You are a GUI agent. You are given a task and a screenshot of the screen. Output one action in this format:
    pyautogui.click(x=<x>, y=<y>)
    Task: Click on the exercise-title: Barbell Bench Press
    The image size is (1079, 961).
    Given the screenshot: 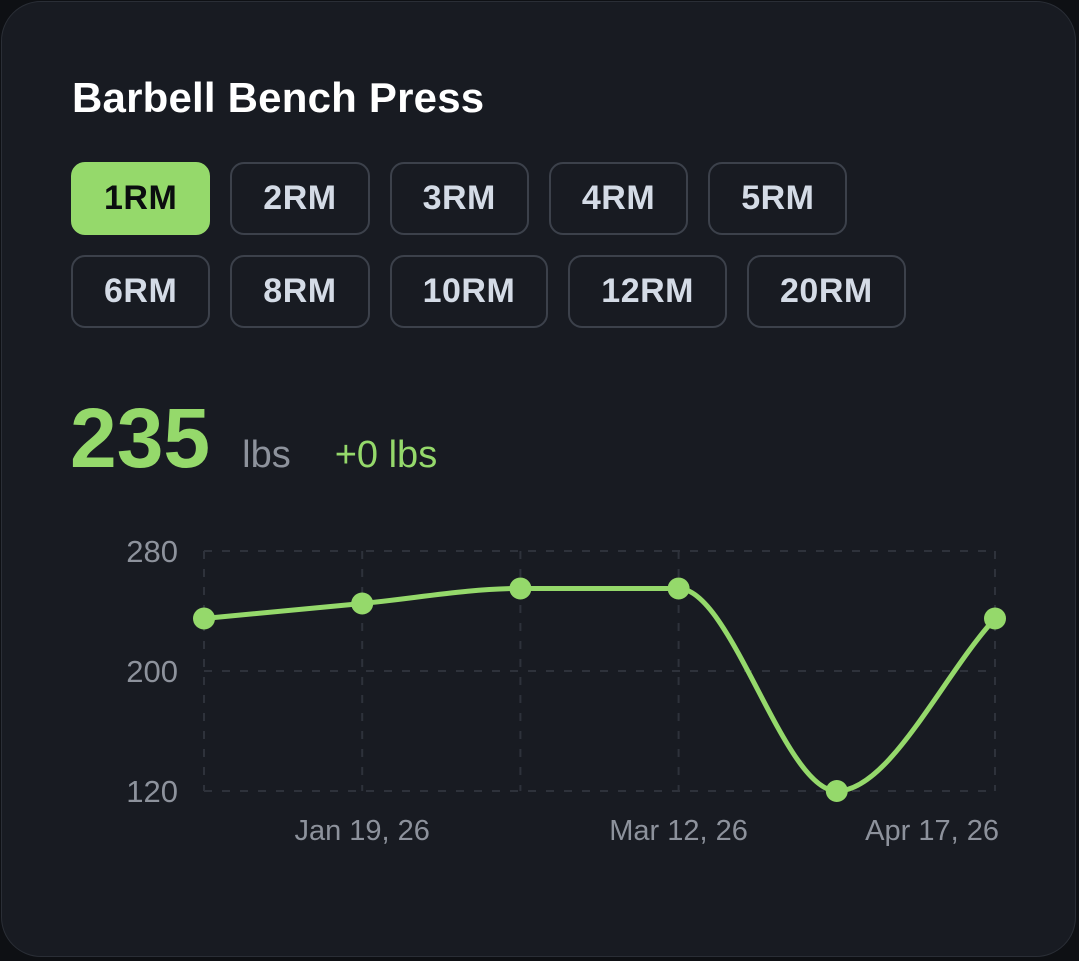 What is the action you would take?
    pyautogui.click(x=278, y=97)
    